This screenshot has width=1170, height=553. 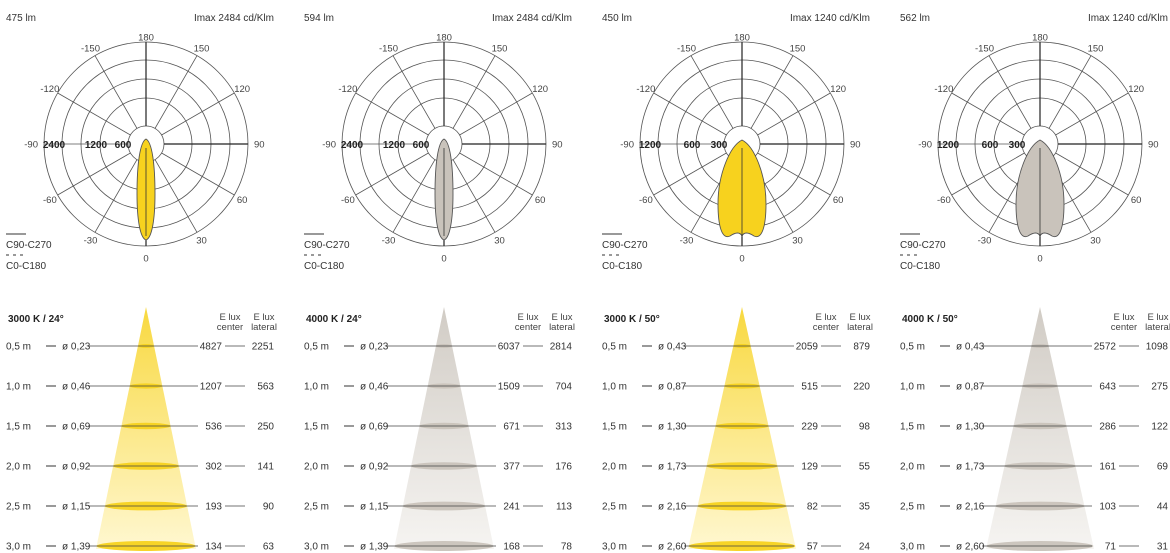 What do you see at coordinates (838, 200) in the screenshot?
I see `angle-label: 60` at bounding box center [838, 200].